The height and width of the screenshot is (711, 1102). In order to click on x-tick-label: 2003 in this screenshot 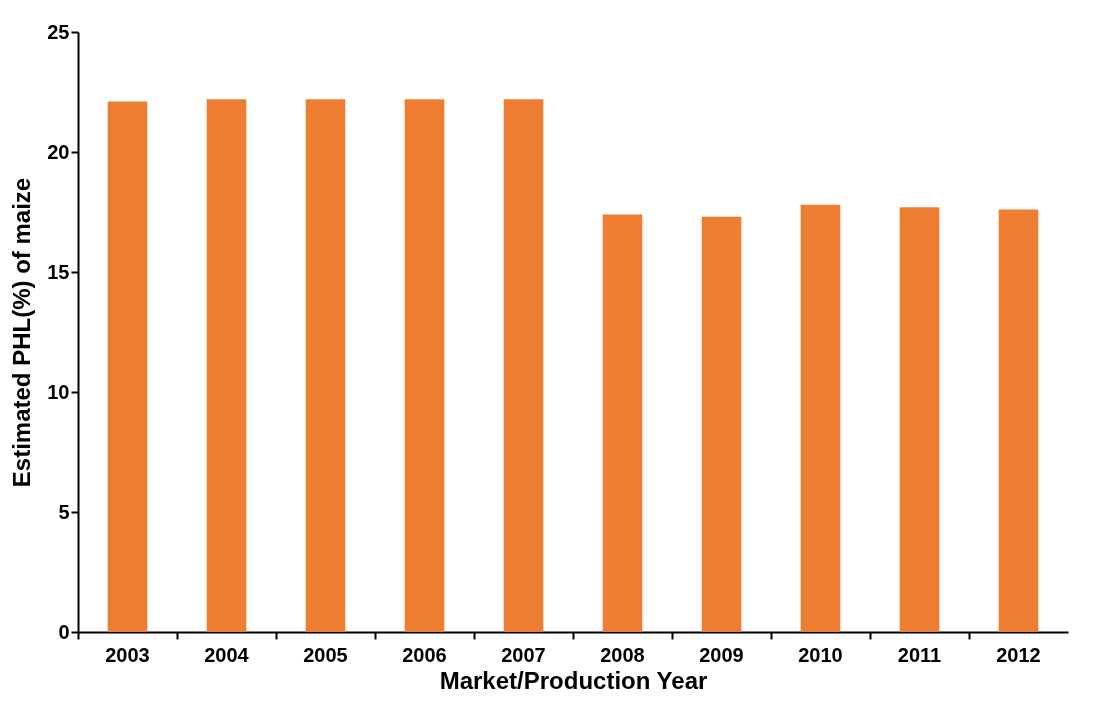, I will do `click(127, 654)`.